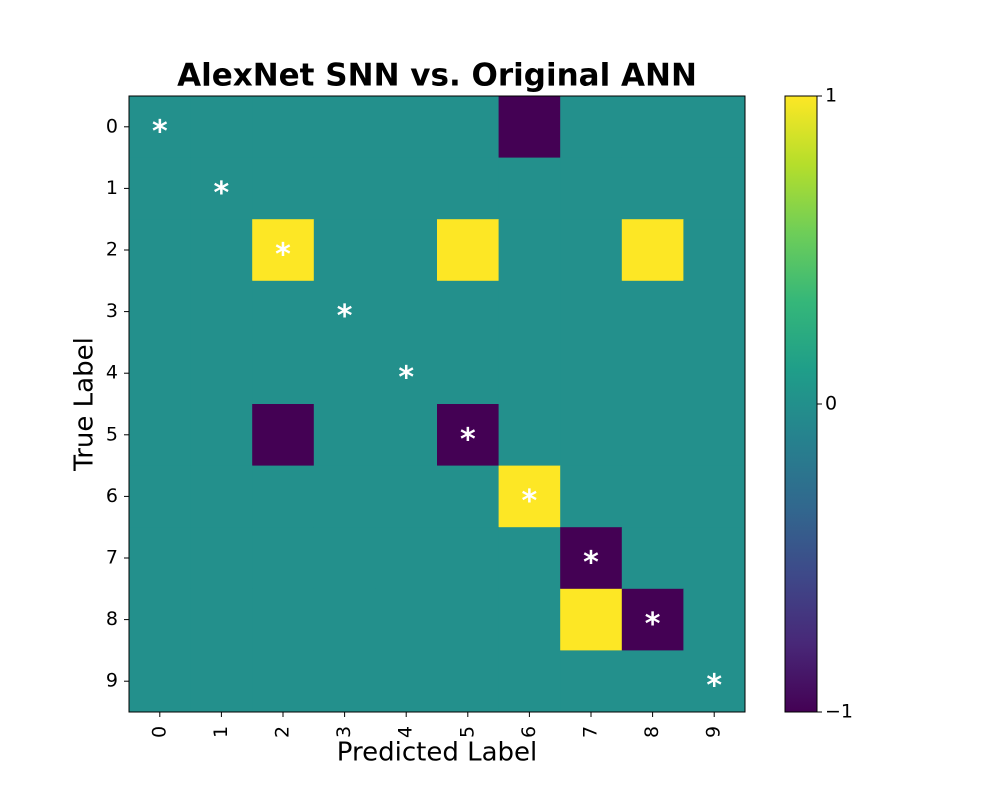 The width and height of the screenshot is (1000, 800). What do you see at coordinates (112, 126) in the screenshot?
I see `y-tick-label: 0` at bounding box center [112, 126].